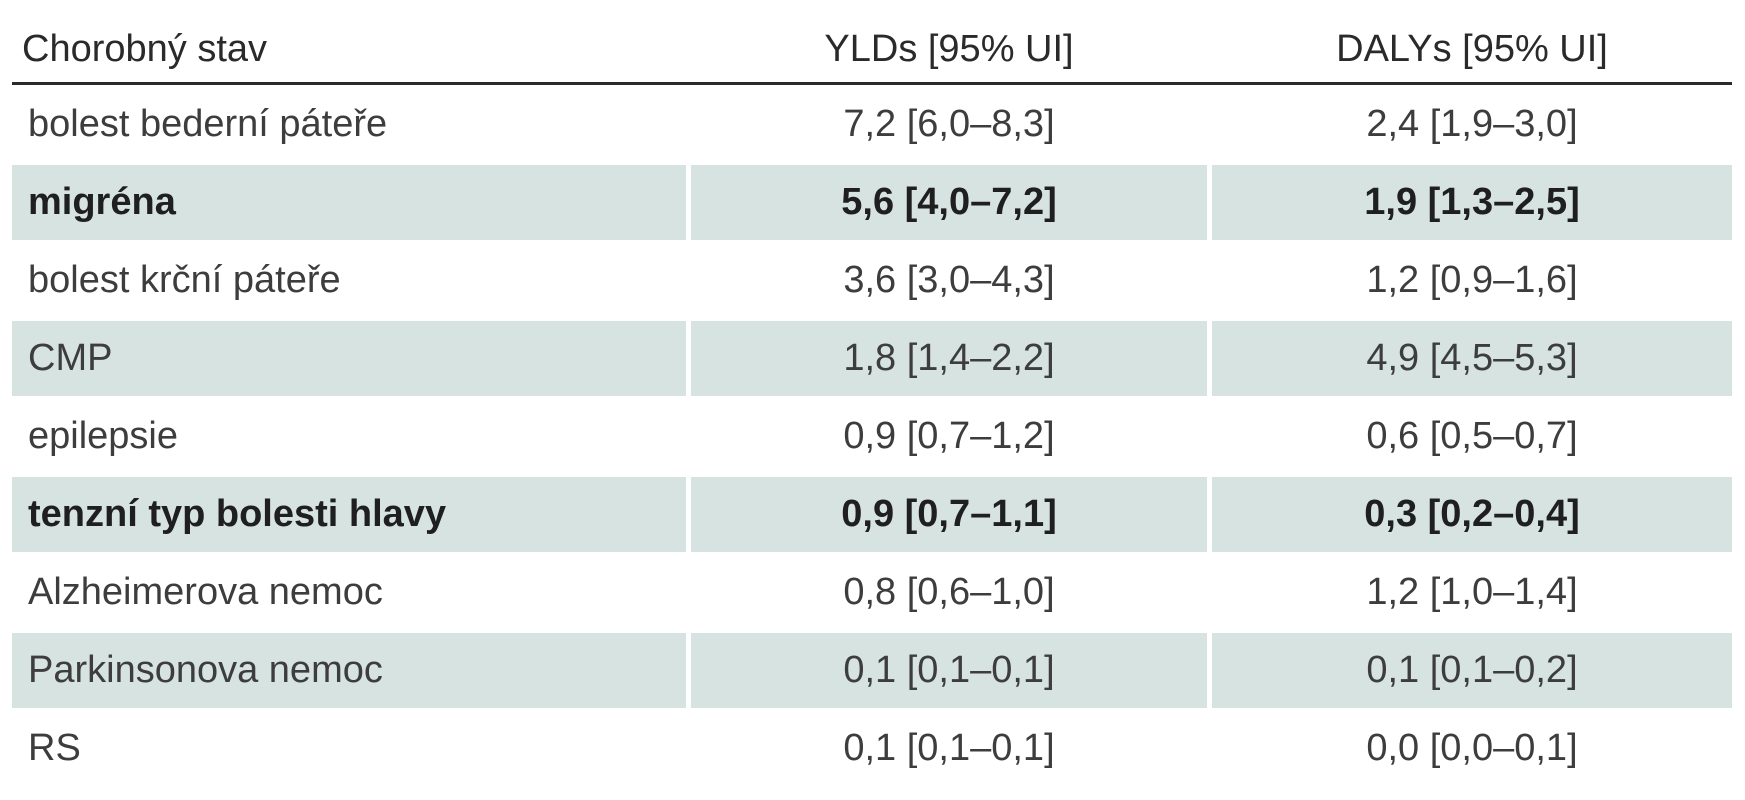 The image size is (1745, 800). What do you see at coordinates (1472, 280) in the screenshot?
I see `cell-dalys: 1,2 [0,9–1,6]` at bounding box center [1472, 280].